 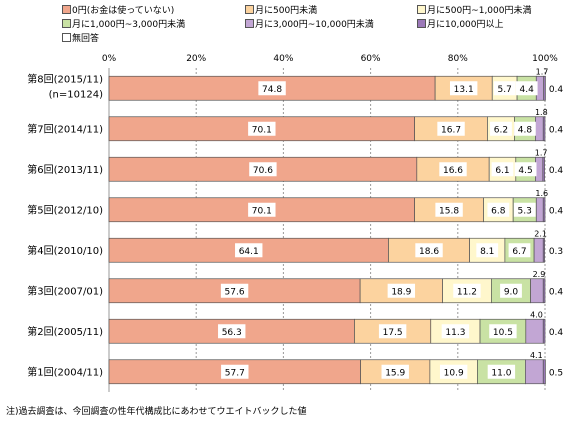 What do you see at coordinates (541, 193) in the screenshot?
I see `data-label: 1.6` at bounding box center [541, 193].